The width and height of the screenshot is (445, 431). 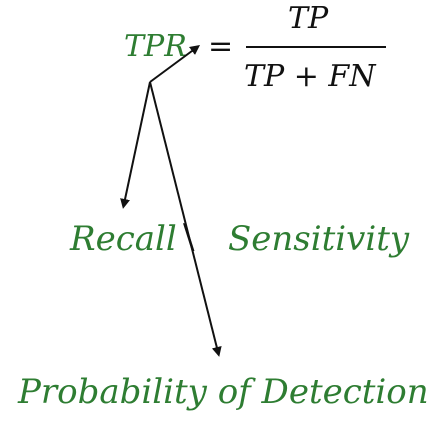 I want to click on formula-denominator: TP + FN, so click(x=310, y=76).